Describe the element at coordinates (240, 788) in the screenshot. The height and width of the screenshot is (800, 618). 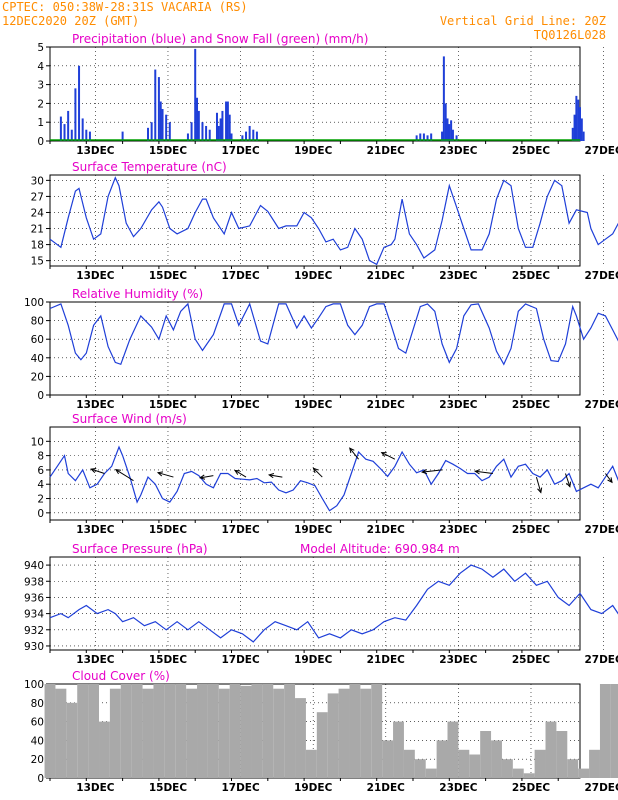
I see `x-tick-label: 17DEC` at that location.